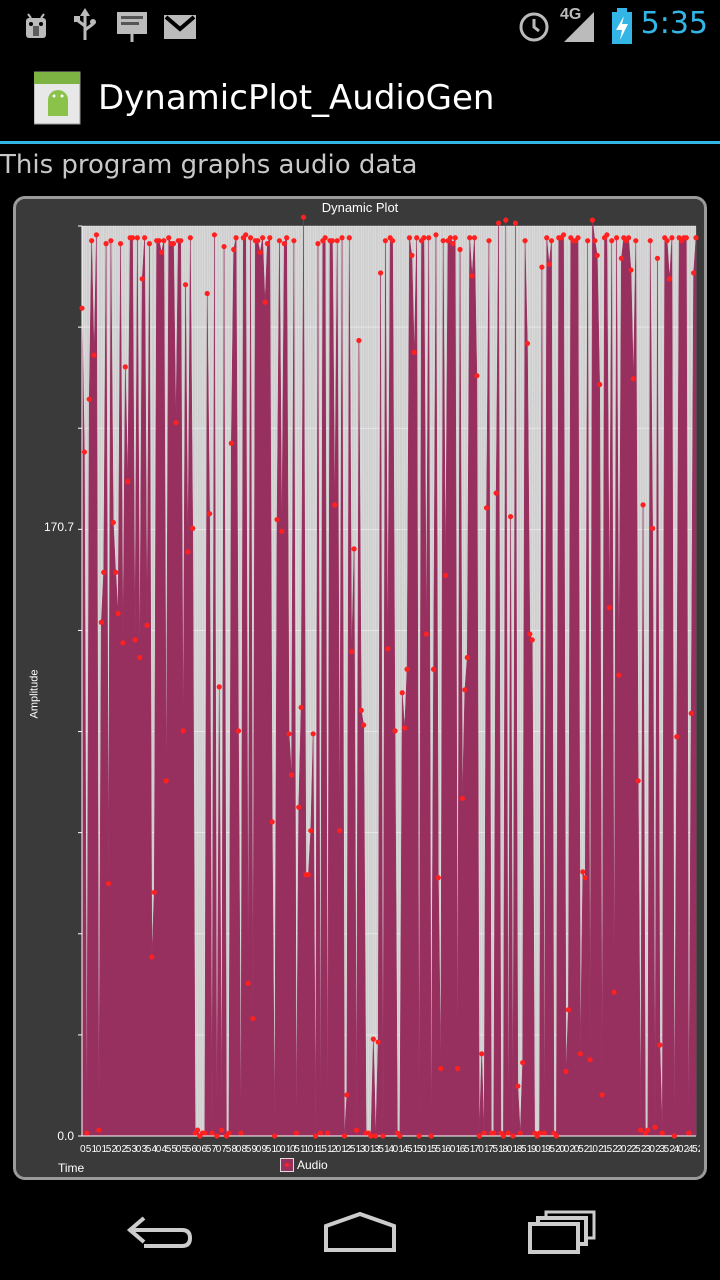 This screenshot has width=720, height=1280. What do you see at coordinates (562, 1232) in the screenshot?
I see `recents-icon` at bounding box center [562, 1232].